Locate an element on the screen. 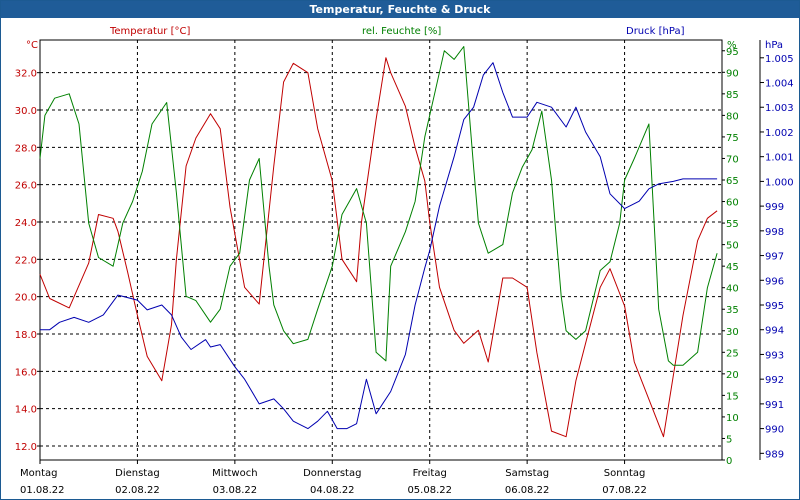  day-name-label: Donnerstag is located at coordinates (332, 473).